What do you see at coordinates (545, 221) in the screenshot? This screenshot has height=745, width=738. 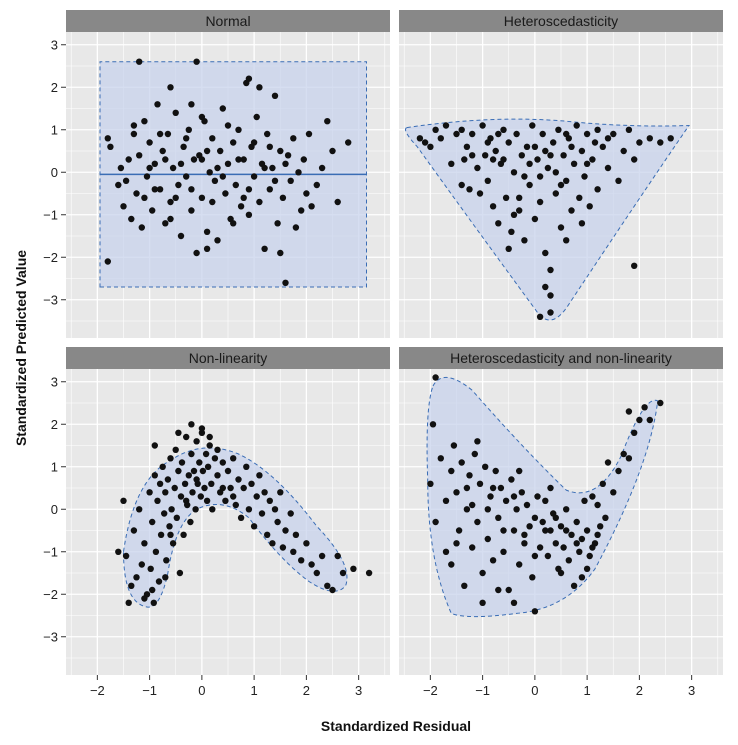 I see `data-points` at bounding box center [545, 221].